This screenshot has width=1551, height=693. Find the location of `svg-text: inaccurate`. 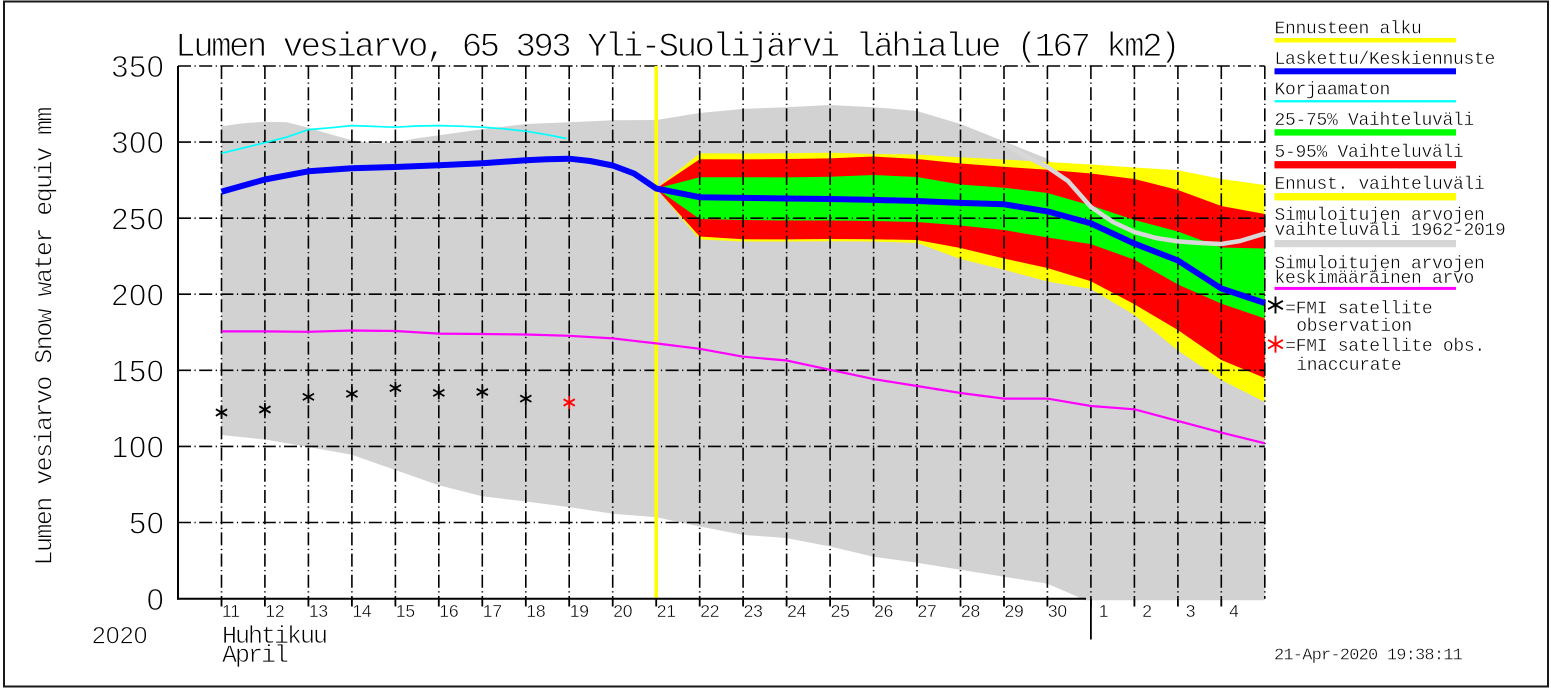

svg-text: inaccurate is located at coordinates (1348, 366).